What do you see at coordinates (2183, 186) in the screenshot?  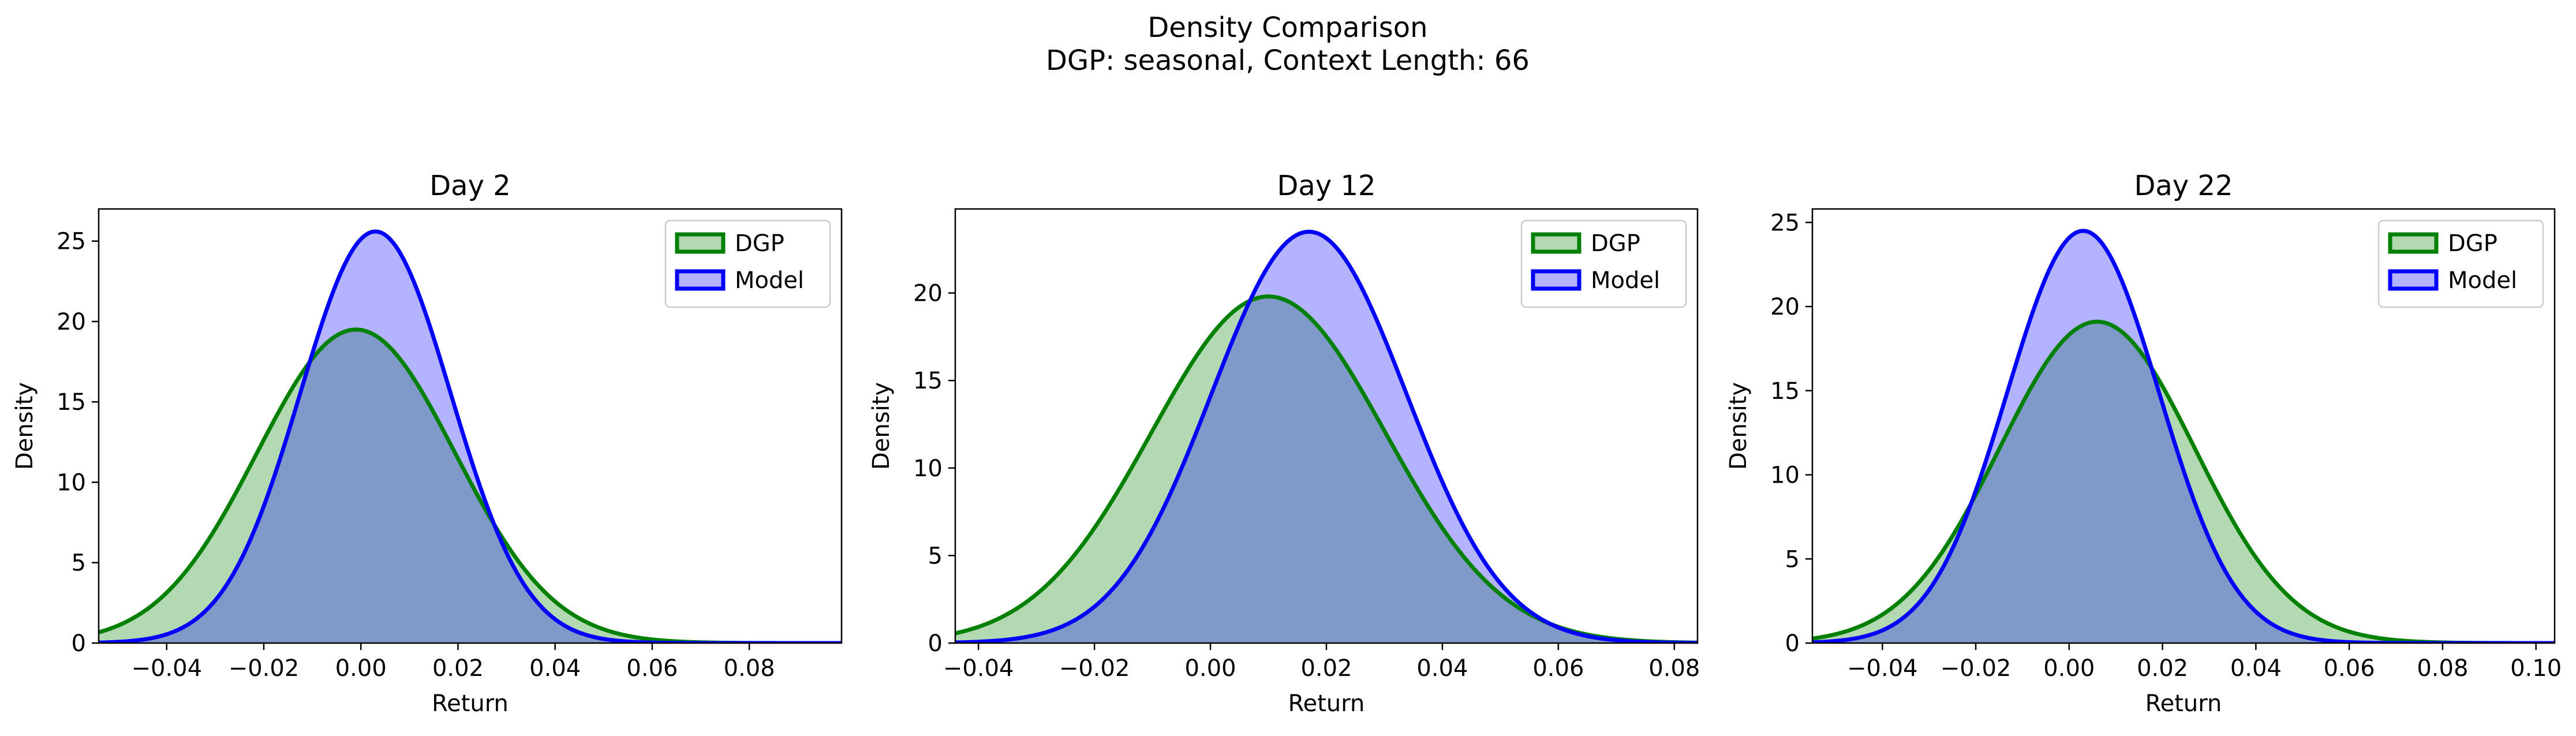 I see `subplot-title: Day 22` at bounding box center [2183, 186].